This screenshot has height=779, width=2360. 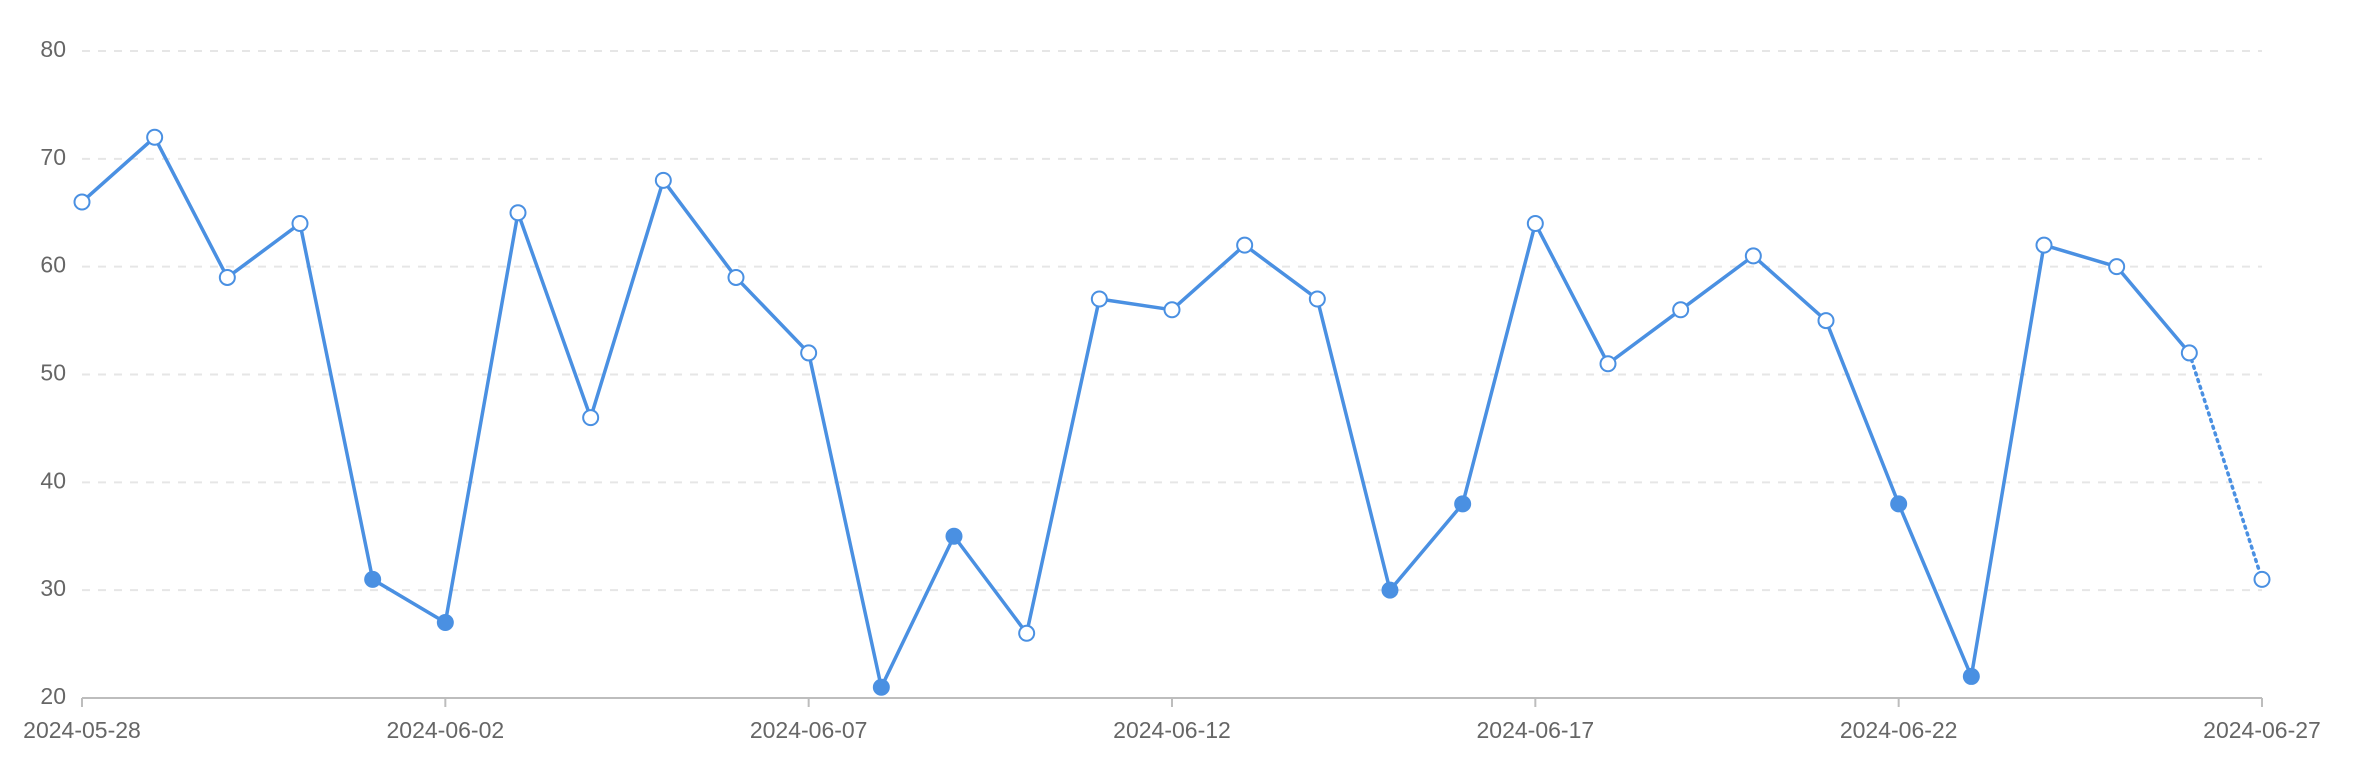 What do you see at coordinates (53, 588) in the screenshot?
I see `y-tick-label: 30` at bounding box center [53, 588].